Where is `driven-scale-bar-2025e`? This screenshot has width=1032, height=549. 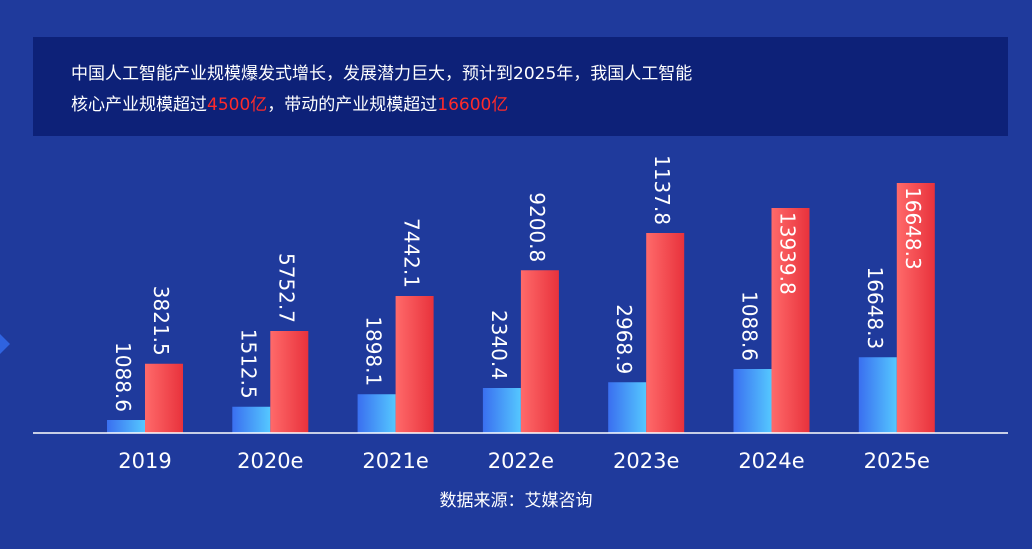 driven-scale-bar-2025e is located at coordinates (915, 308).